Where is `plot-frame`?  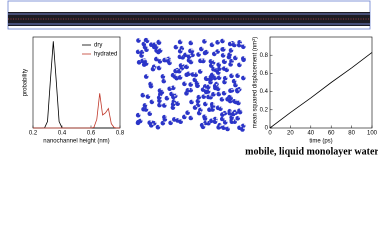 plot-frame is located at coordinates (321, 82).